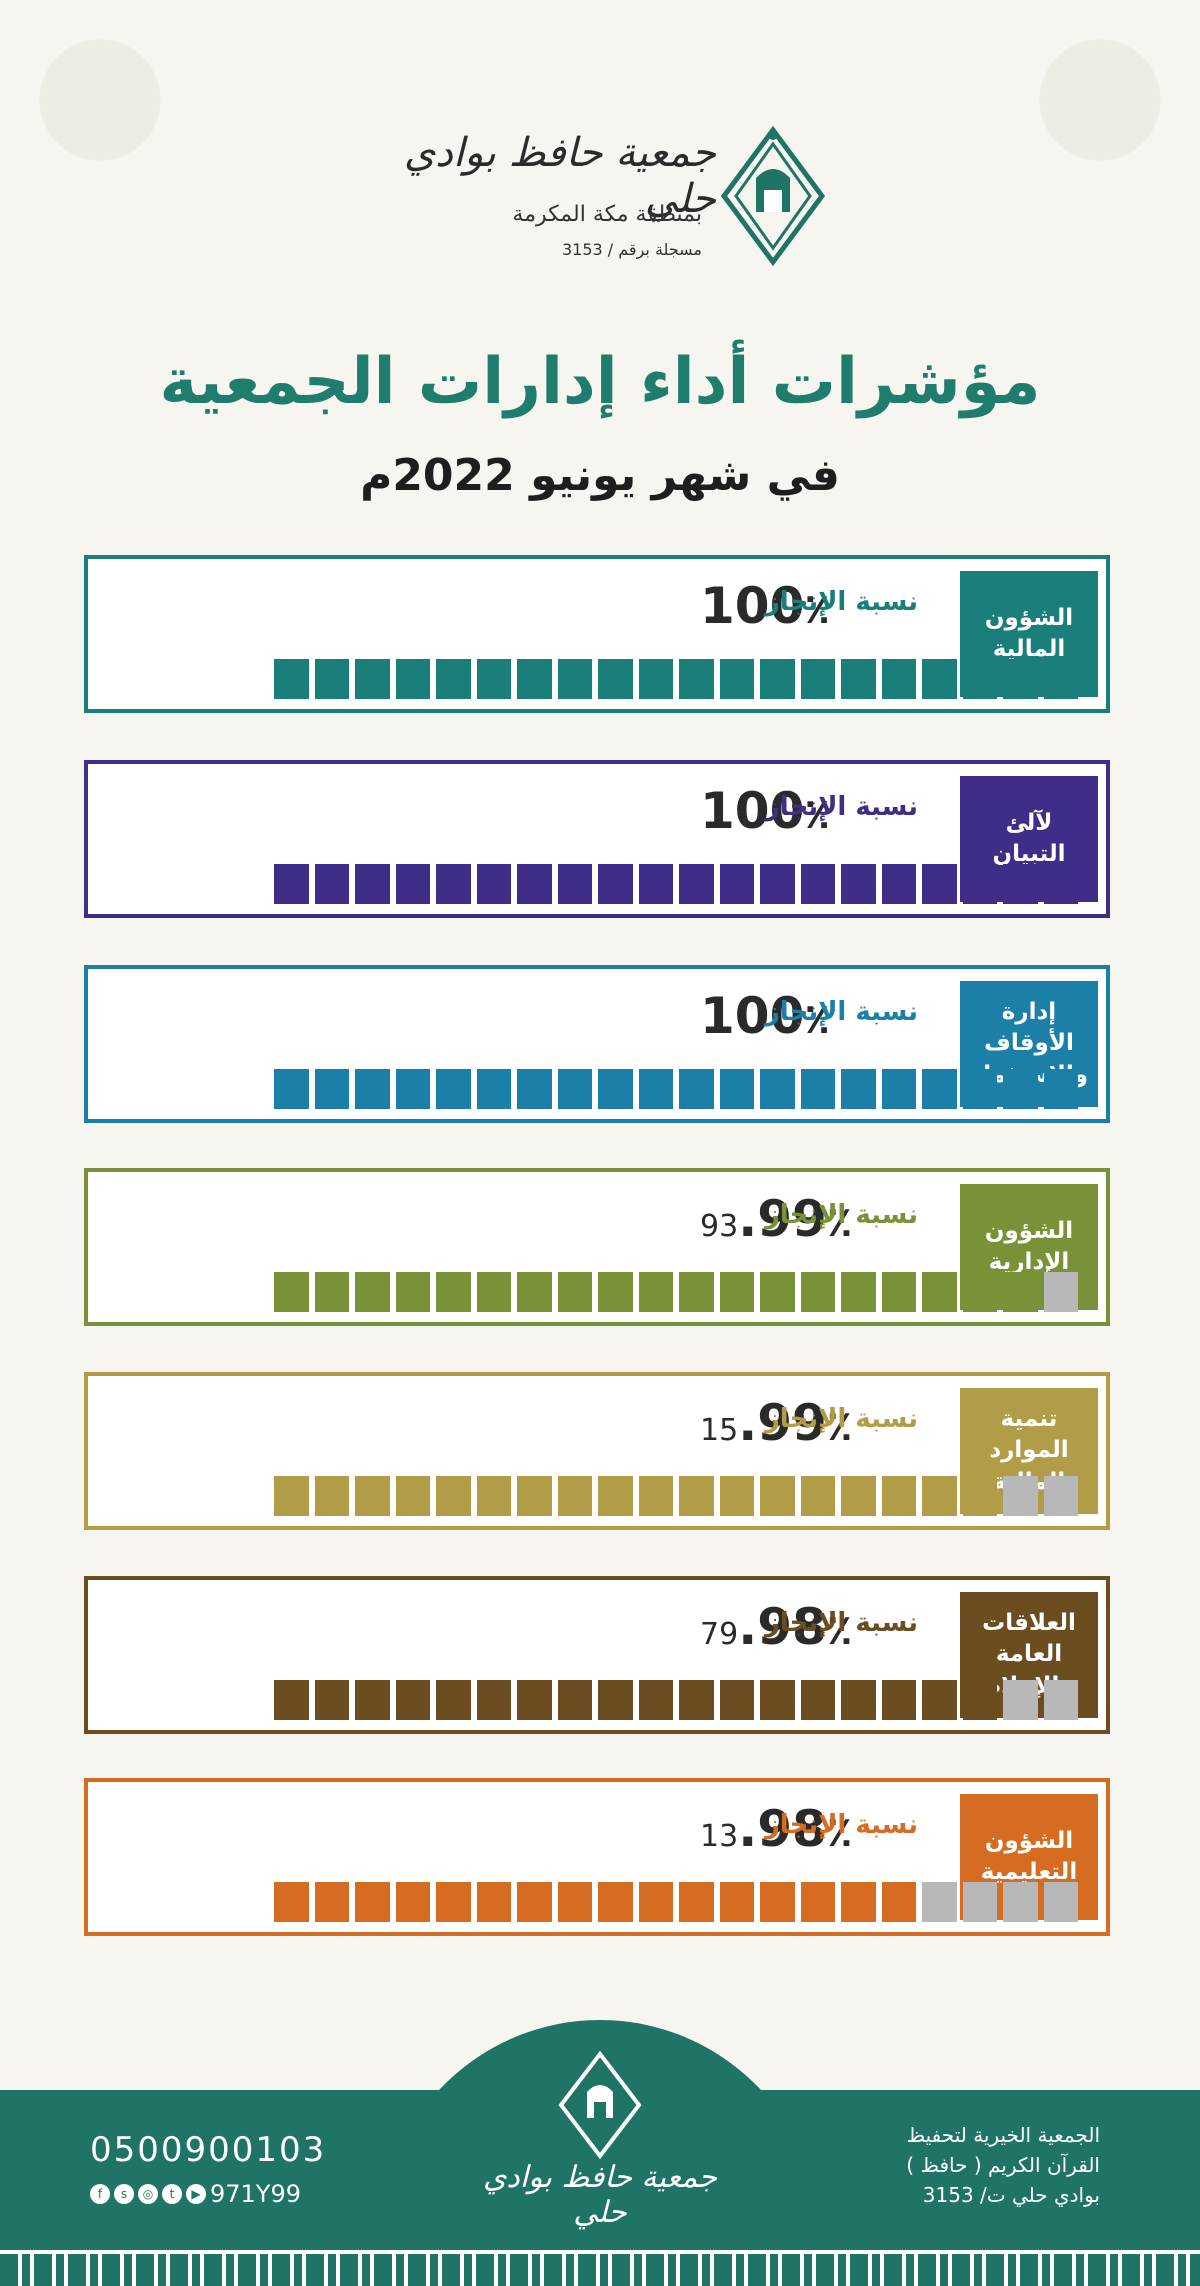 The width and height of the screenshot is (1200, 2286). Describe the element at coordinates (600, 2268) in the screenshot. I see `decorative-border` at that location.